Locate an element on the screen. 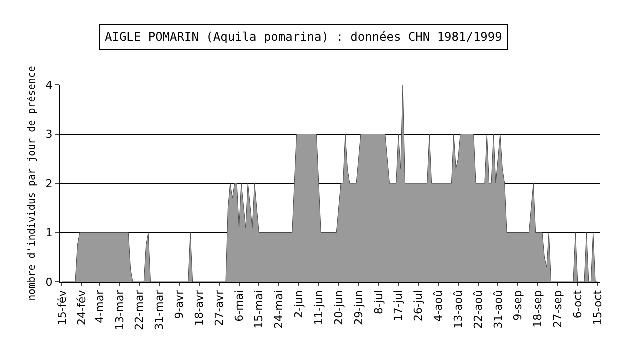  x-tick-label: 29-jun is located at coordinates (359, 308).